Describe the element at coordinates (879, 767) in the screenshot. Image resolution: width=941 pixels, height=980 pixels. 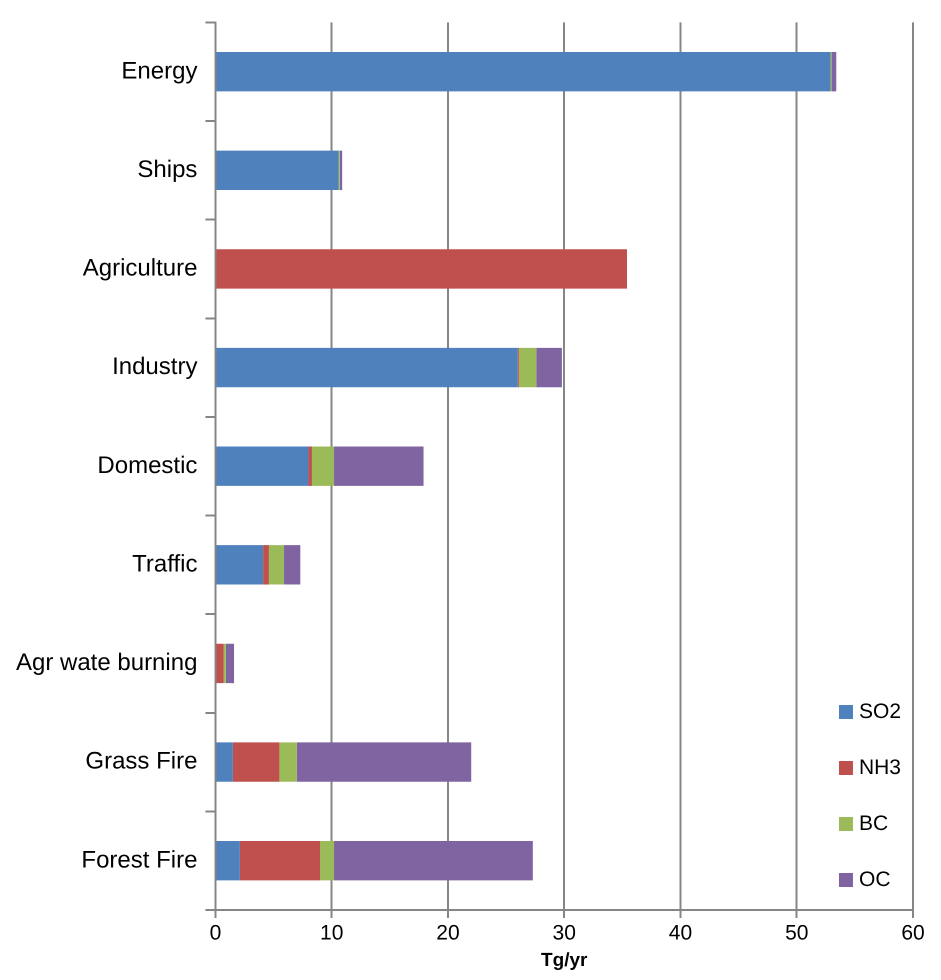
I see `legend-label: NH3` at that location.